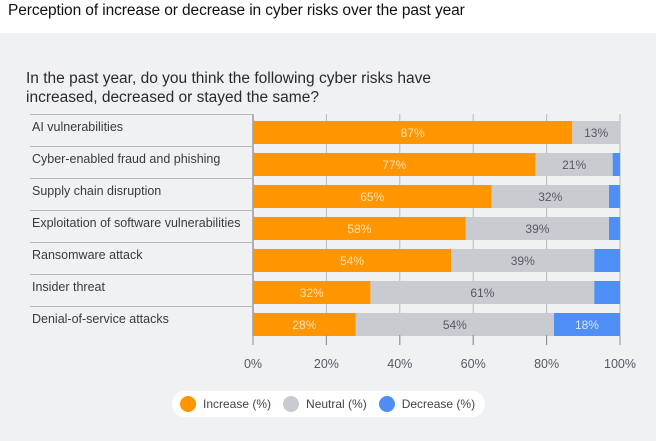 This screenshot has height=441, width=656. I want to click on data-label-increase: 65%, so click(372, 197).